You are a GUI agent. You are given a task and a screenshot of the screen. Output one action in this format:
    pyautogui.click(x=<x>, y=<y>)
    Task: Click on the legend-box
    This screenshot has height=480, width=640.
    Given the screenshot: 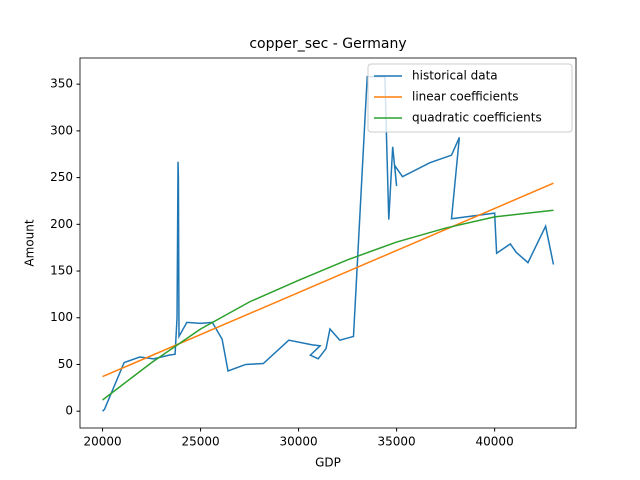 What is the action you would take?
    pyautogui.click(x=470, y=98)
    